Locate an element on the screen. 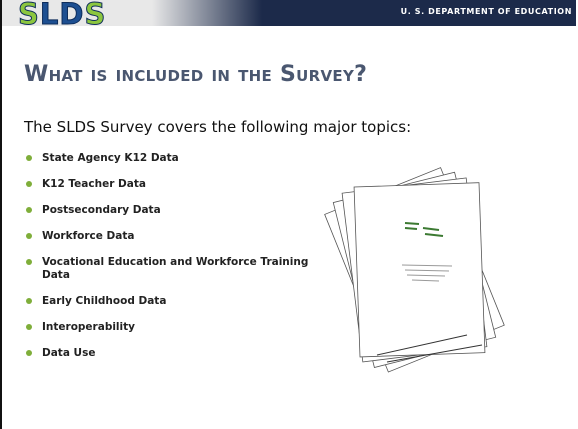 The height and width of the screenshot is (429, 578). logo: SLDS is located at coordinates (62, 16).